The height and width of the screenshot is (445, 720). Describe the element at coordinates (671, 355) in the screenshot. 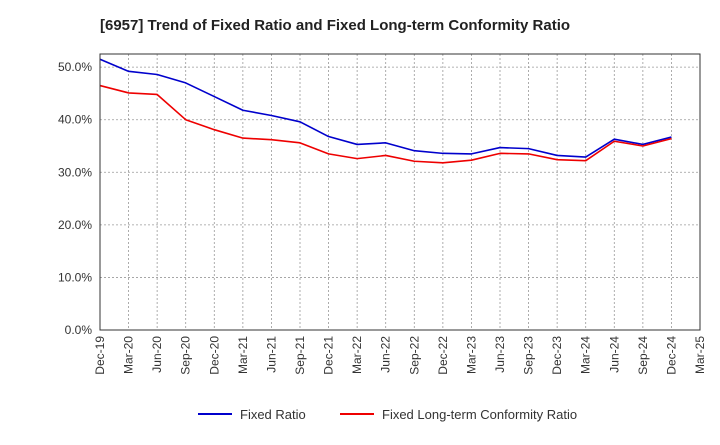

I see `x-tick-label: Dec-24` at that location.